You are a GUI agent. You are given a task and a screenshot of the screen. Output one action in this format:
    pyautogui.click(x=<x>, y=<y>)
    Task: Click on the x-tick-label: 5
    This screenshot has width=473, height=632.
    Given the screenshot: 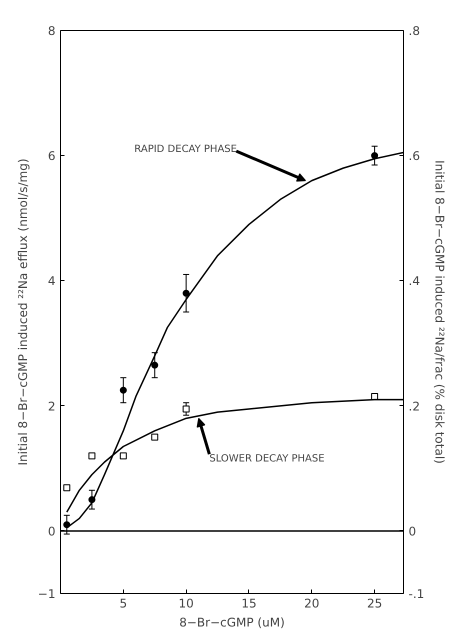 What is the action you would take?
    pyautogui.click(x=124, y=603)
    